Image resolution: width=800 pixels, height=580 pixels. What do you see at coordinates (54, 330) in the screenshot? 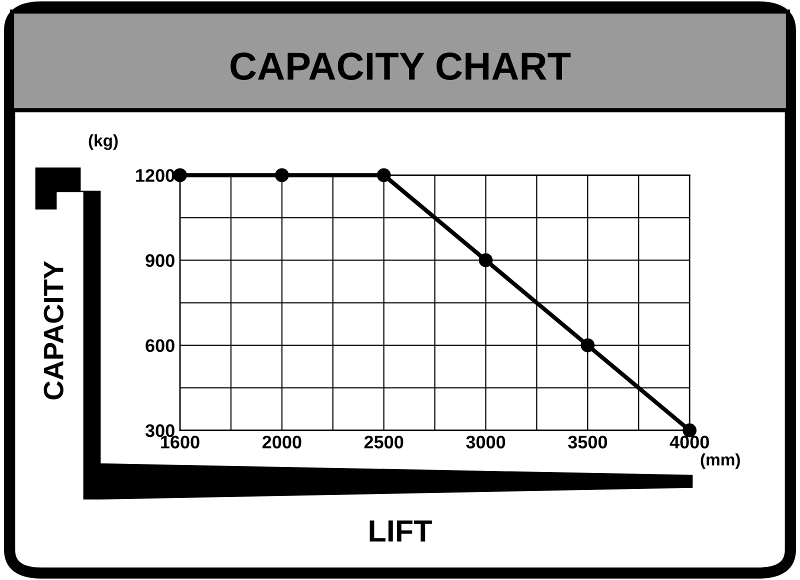
I see `y-axis-title: CAPACITY` at bounding box center [54, 330].